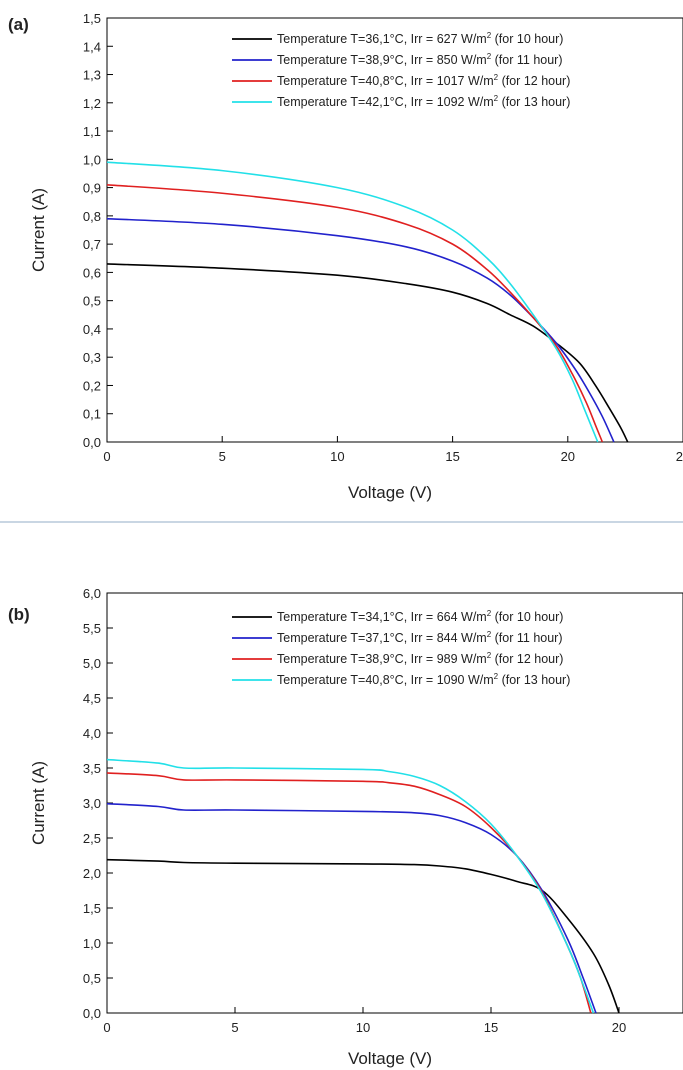  I want to click on y-tick-label: 5,5, so click(92, 628).